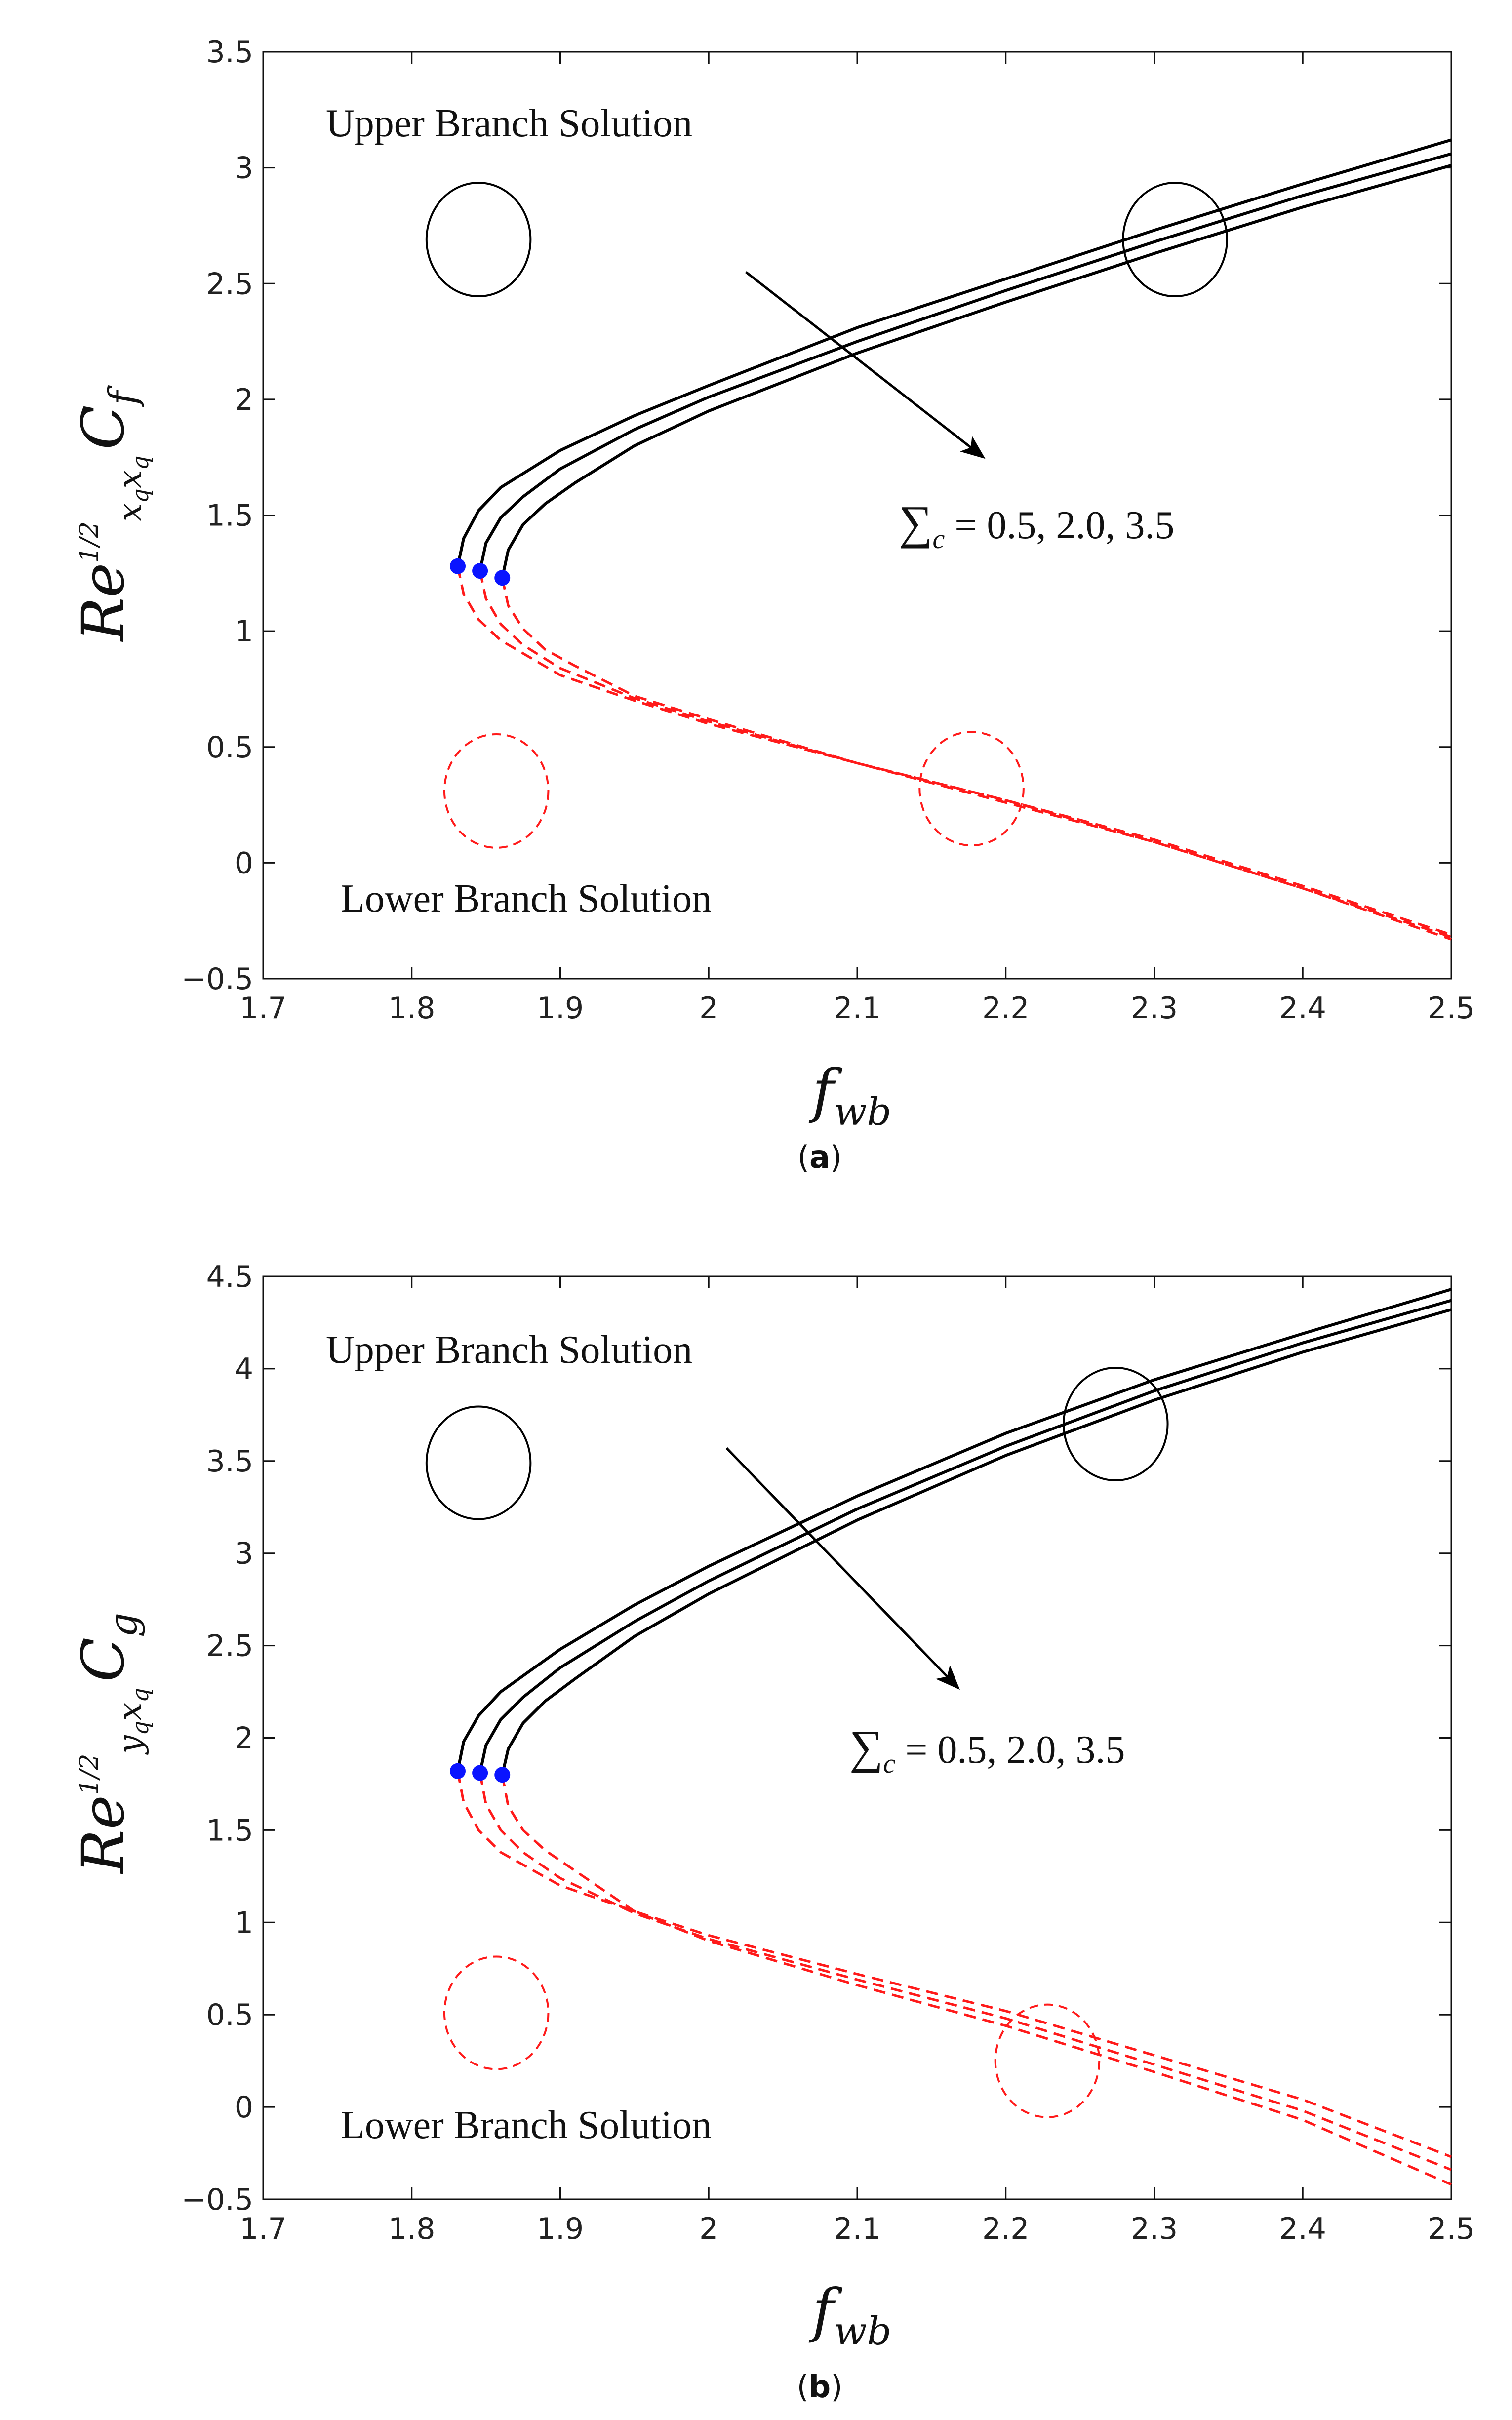  What do you see at coordinates (1175, 240) in the screenshot?
I see `upper-branch-ellipse` at bounding box center [1175, 240].